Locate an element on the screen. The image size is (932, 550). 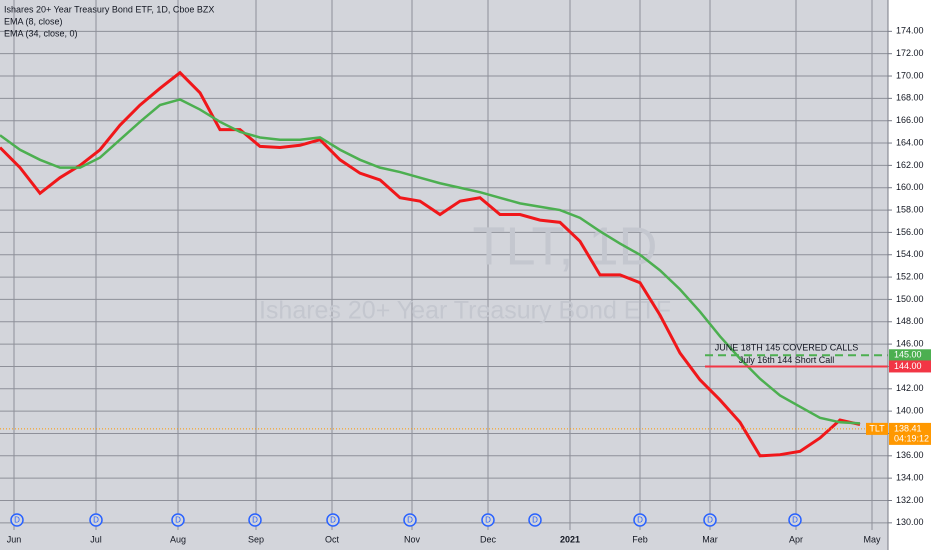
y-tick-label: 168.00 is located at coordinates (910, 98).